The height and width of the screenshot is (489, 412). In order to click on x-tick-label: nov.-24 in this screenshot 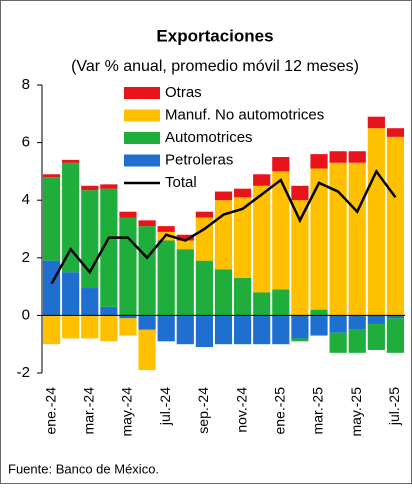, I will do `click(241, 410)`.